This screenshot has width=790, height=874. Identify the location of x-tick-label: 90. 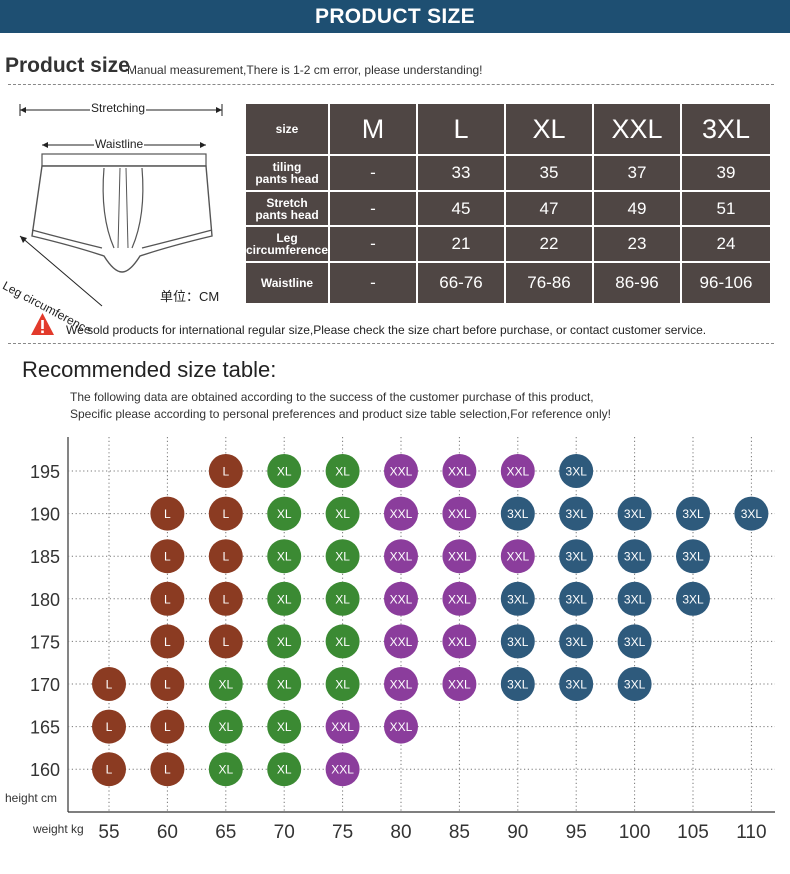
(517, 832).